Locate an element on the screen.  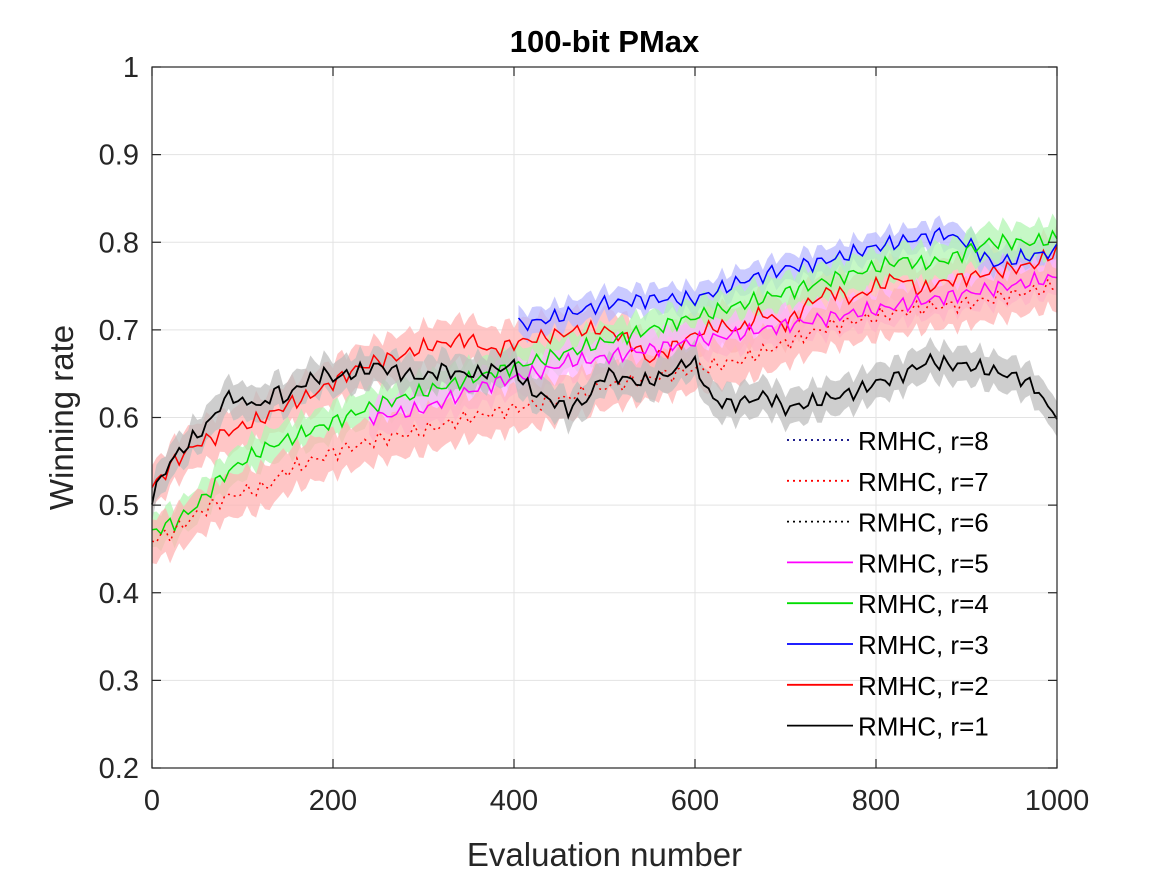
legend-label: RMHC, r=7 is located at coordinates (923, 482).